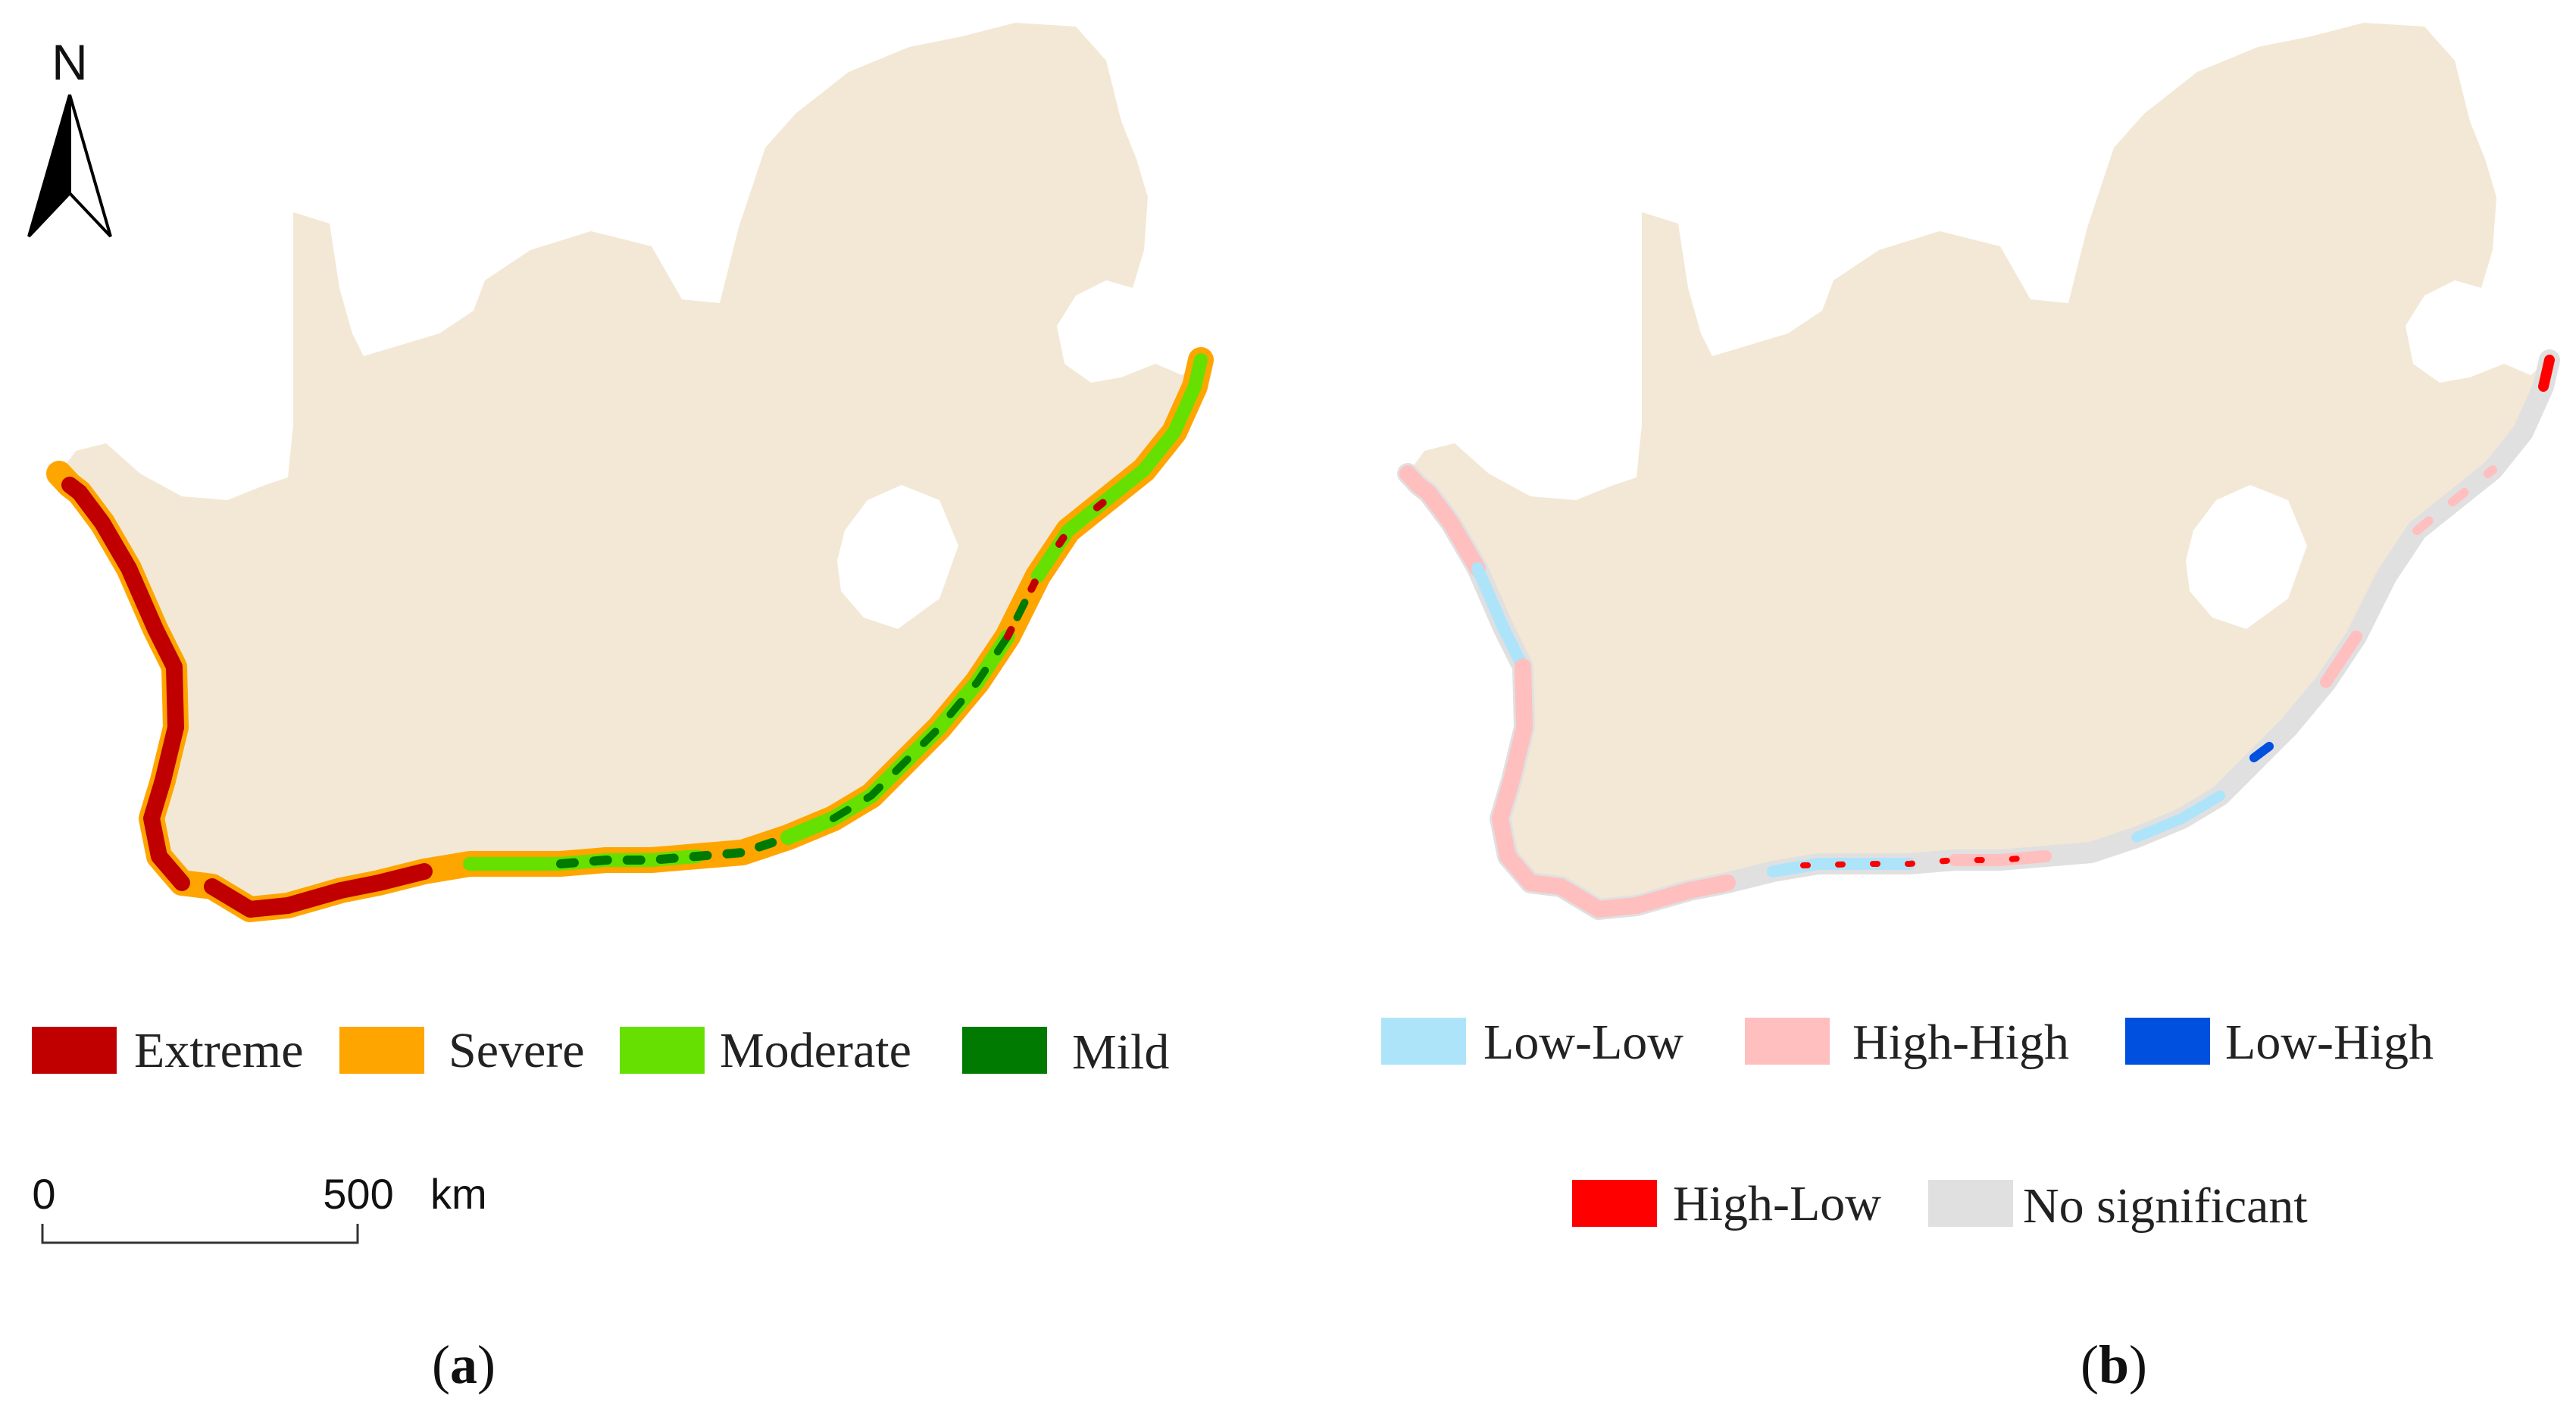  Describe the element at coordinates (318, 890) in the screenshot. I see `coast-segment-south-extreme` at that location.